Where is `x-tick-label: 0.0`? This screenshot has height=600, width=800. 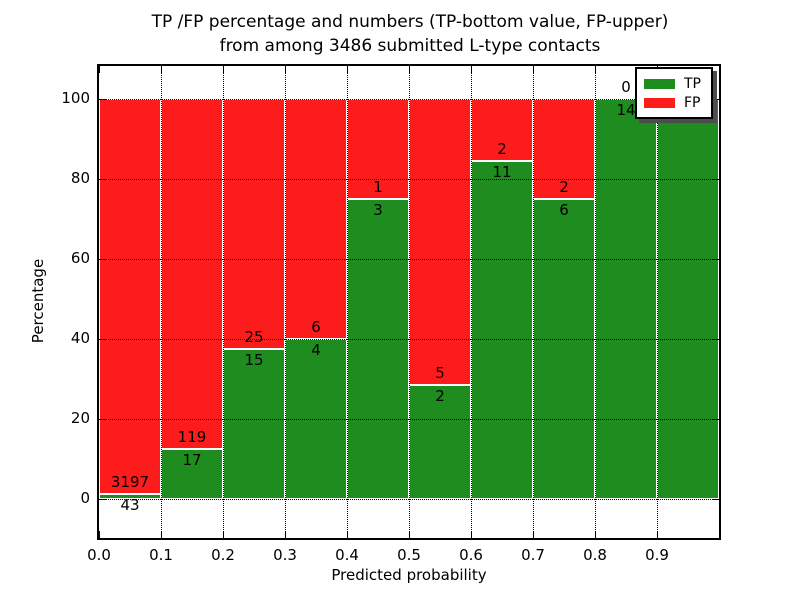
x-tick-label: 0.0 is located at coordinates (99, 555).